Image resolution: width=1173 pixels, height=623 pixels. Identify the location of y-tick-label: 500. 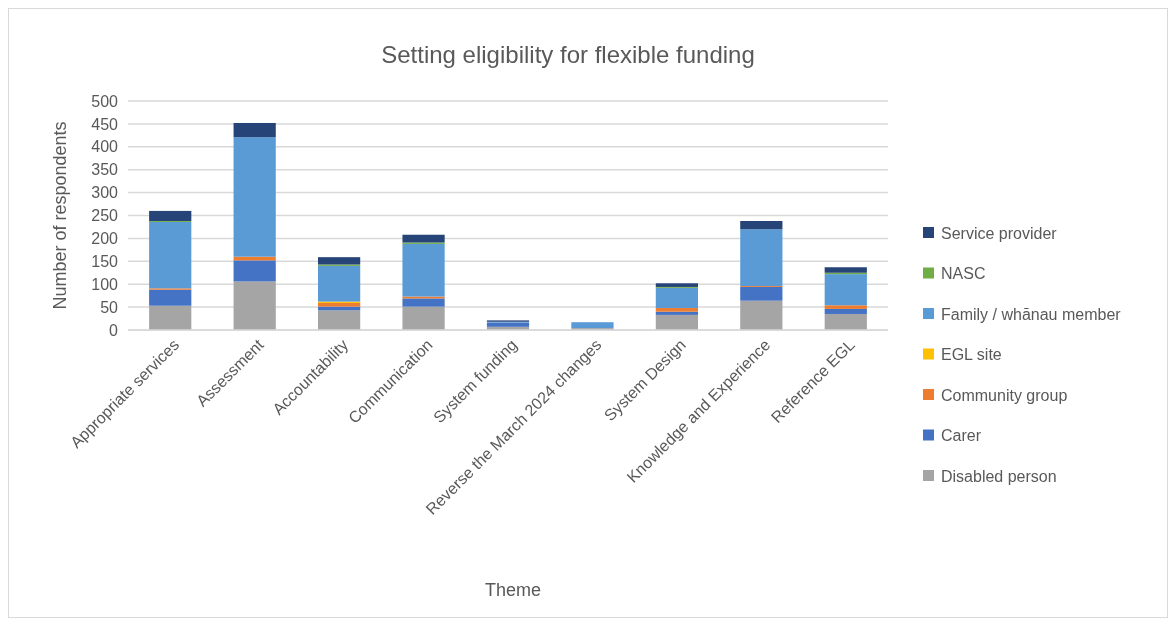
(105, 101).